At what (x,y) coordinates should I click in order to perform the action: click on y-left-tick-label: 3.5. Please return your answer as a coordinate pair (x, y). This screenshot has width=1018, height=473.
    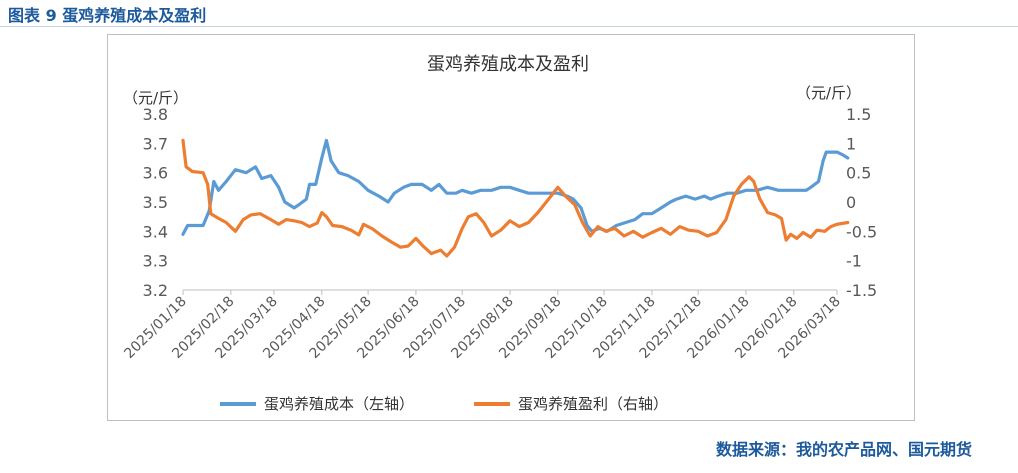
    Looking at the image, I should click on (155, 202).